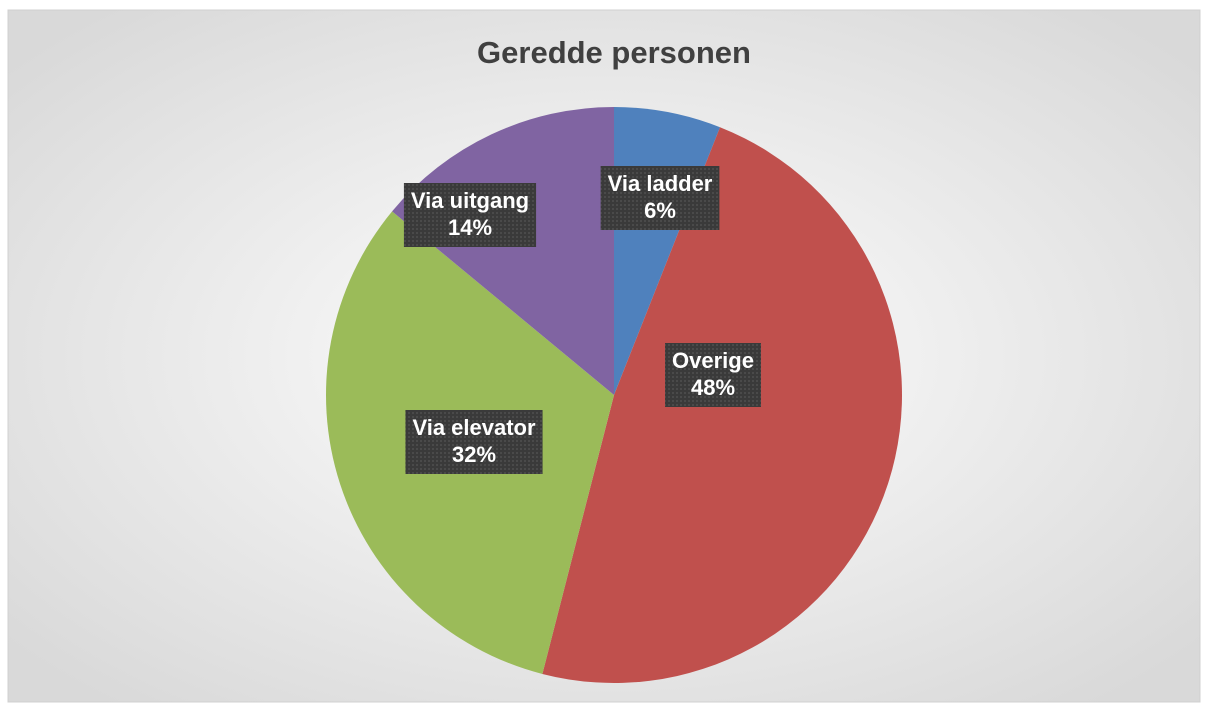 The image size is (1208, 704). What do you see at coordinates (660, 183) in the screenshot?
I see `data-label-category: Via ladder` at bounding box center [660, 183].